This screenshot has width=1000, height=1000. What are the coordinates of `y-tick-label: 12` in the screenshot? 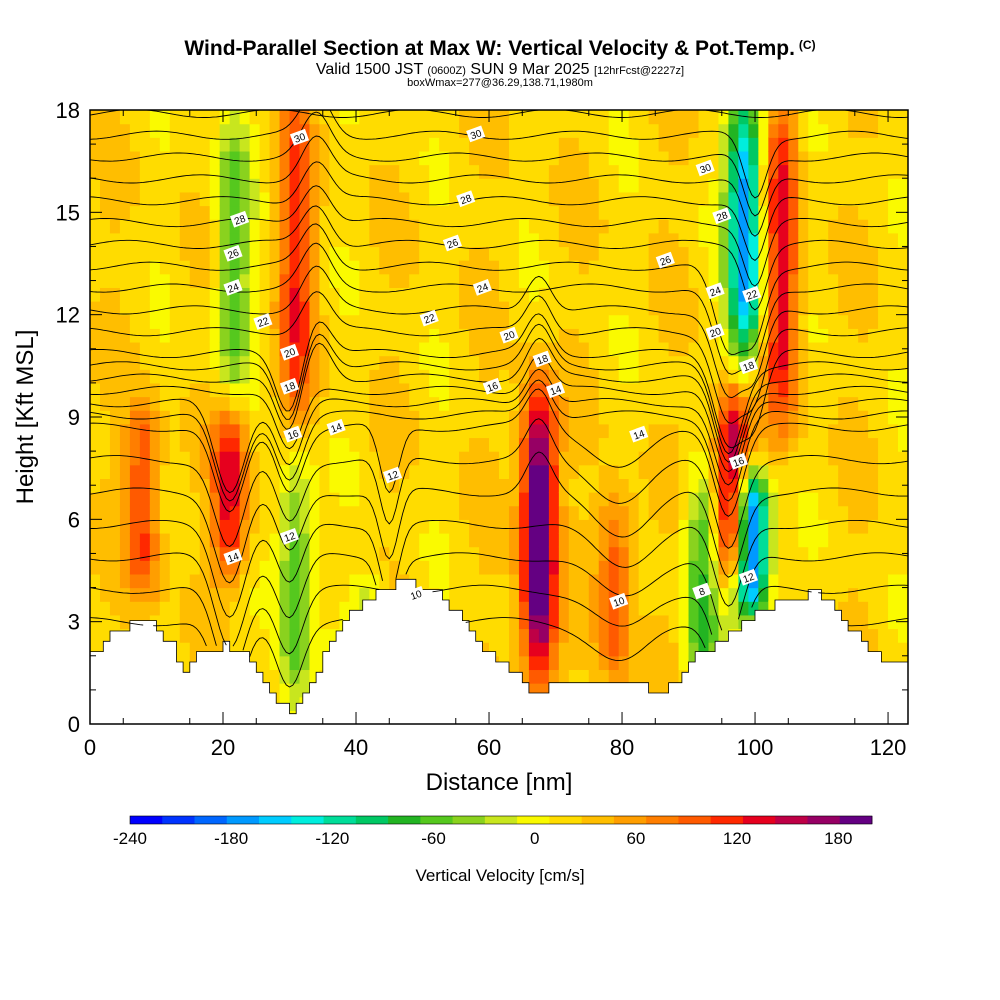 It's located at (68, 315).